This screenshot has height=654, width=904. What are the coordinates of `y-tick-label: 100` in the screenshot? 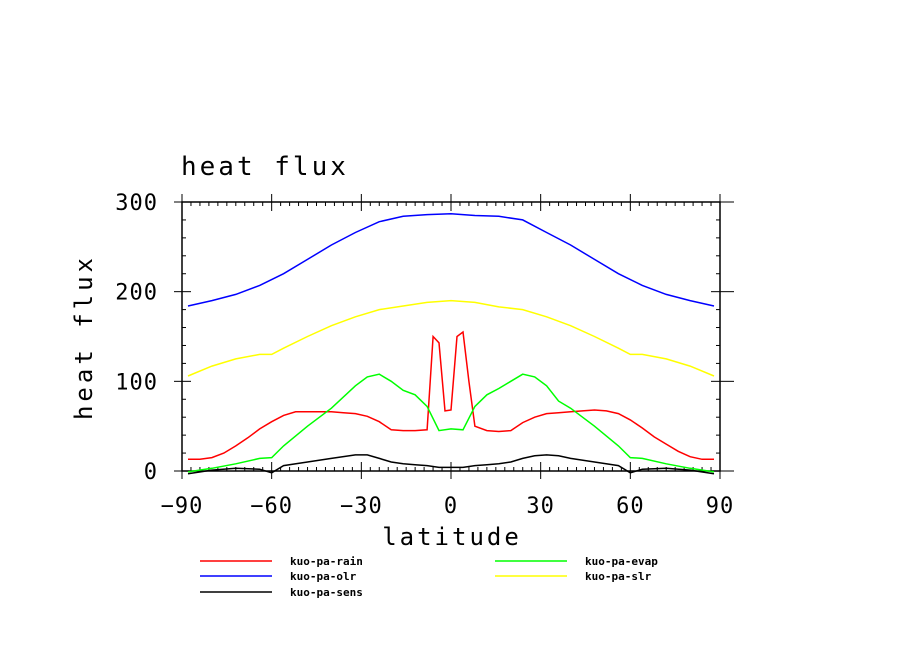 It's located at (136, 382).